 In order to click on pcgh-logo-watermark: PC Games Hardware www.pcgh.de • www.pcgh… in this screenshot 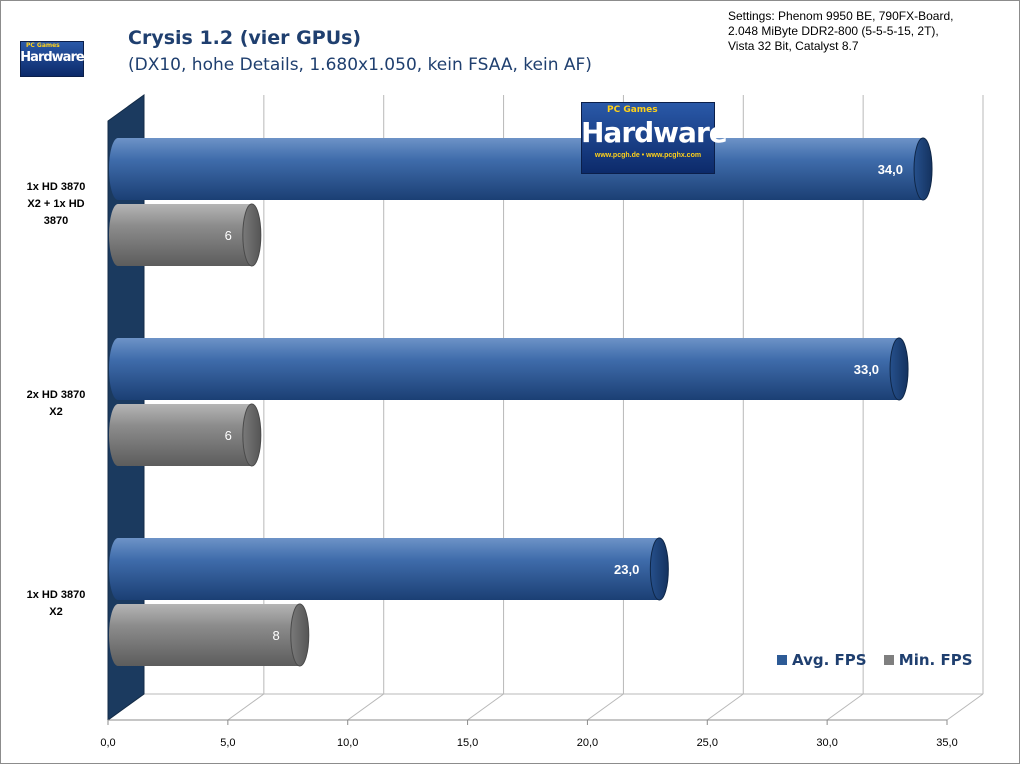, I will do `click(654, 138)`.